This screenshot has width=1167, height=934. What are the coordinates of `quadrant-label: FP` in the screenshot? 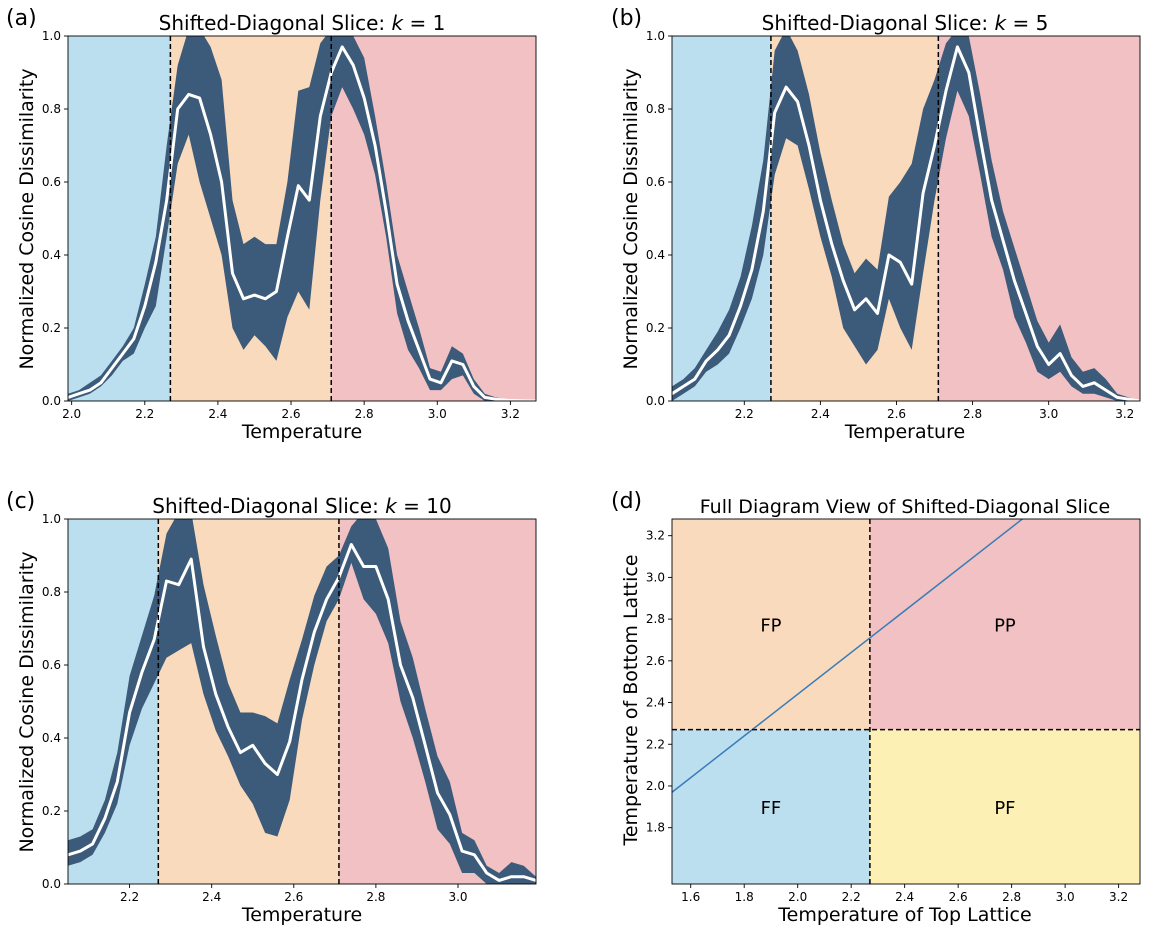 It's located at (770, 625).